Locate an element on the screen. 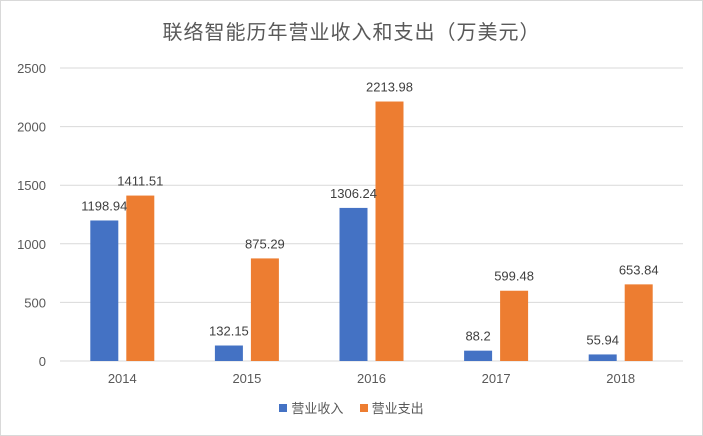  x-tick-label: 2016 is located at coordinates (371, 378).